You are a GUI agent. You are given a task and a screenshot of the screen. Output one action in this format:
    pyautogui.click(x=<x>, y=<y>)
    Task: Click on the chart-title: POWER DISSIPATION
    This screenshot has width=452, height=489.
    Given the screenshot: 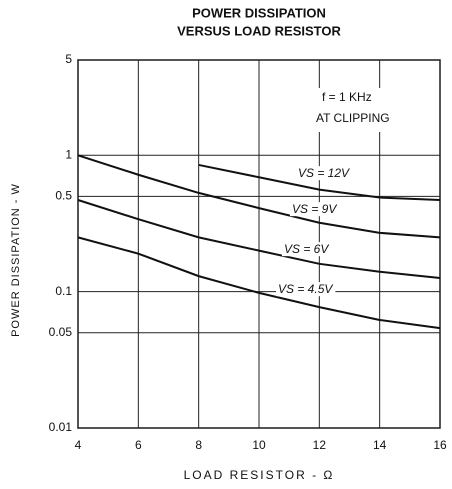 What is the action you would take?
    pyautogui.click(x=259, y=12)
    